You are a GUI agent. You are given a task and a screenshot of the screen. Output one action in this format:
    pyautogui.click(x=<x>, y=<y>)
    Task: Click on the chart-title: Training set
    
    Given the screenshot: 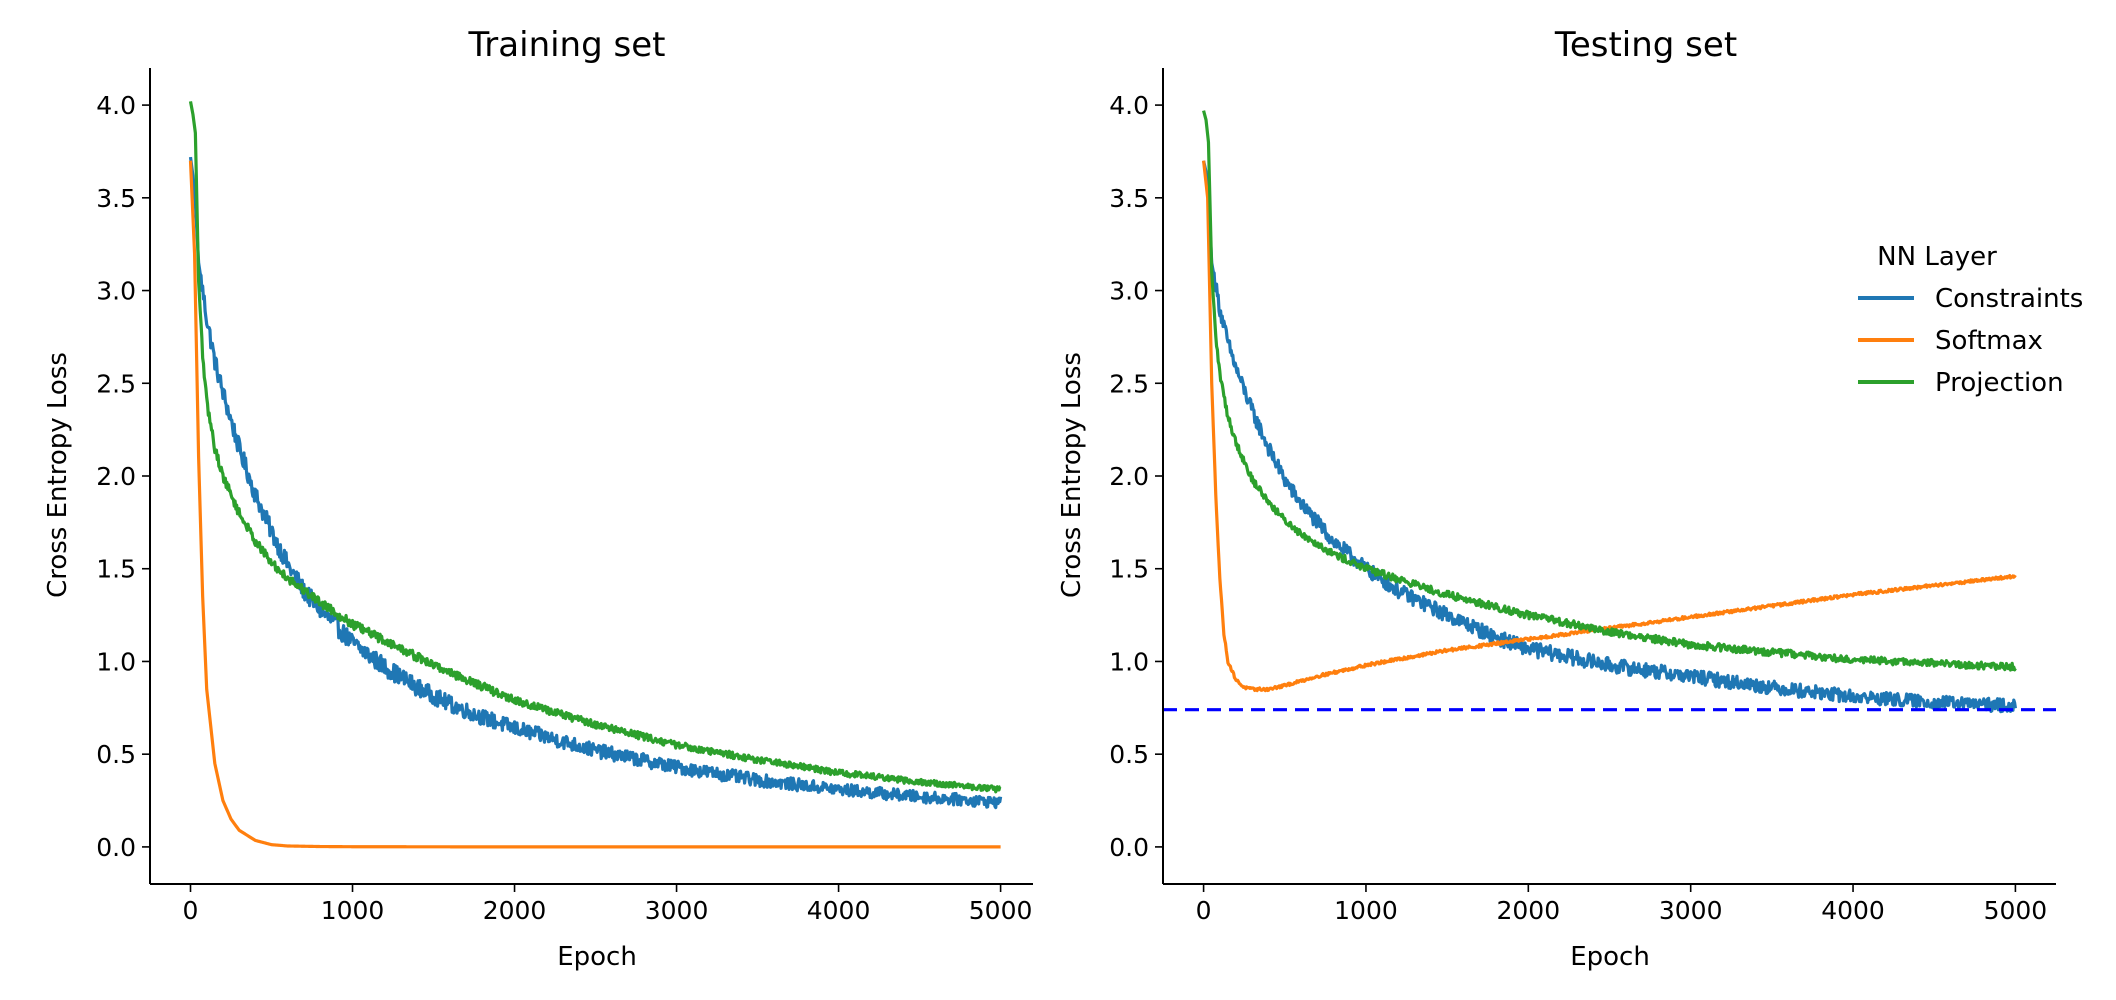 What is the action you would take?
    pyautogui.click(x=567, y=45)
    